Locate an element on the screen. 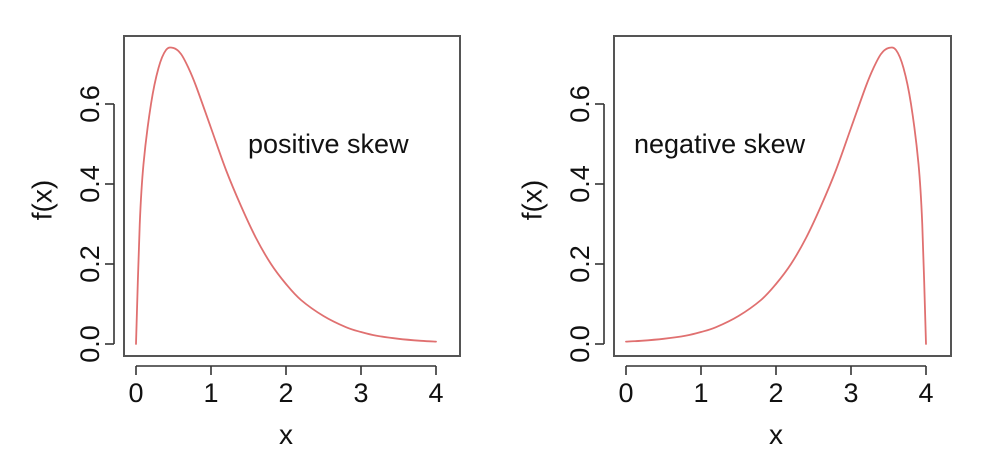 This screenshot has height=459, width=981. y-axis-label-1: f(x) is located at coordinates (42, 200).